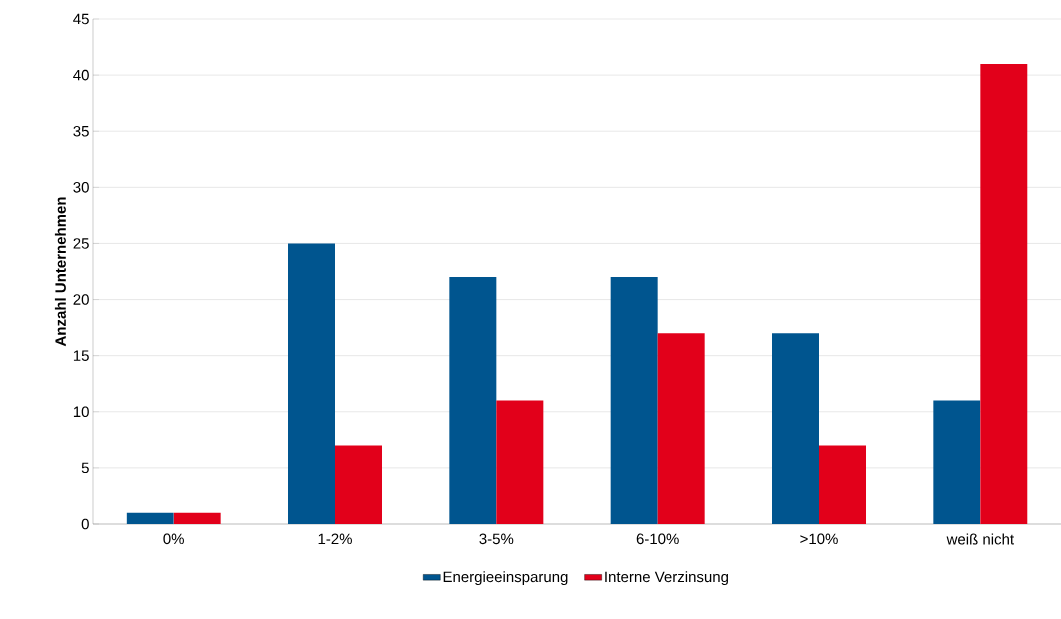  Describe the element at coordinates (81, 355) in the screenshot. I see `y-tick-label: 15` at that location.